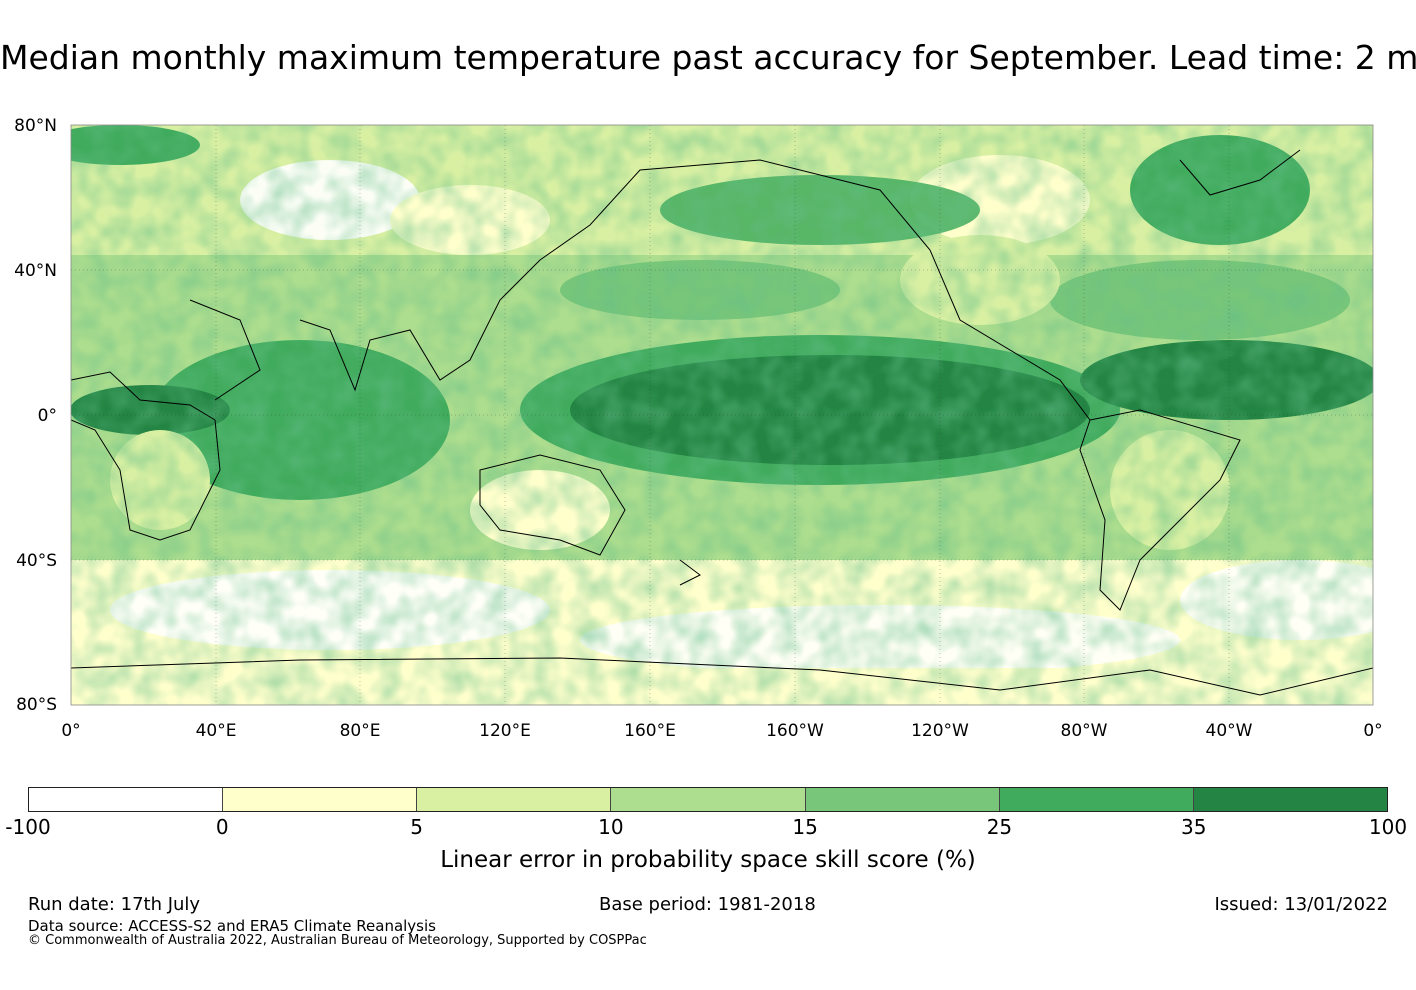  Describe the element at coordinates (146, 456) in the screenshot. I see `coast-africa` at that location.